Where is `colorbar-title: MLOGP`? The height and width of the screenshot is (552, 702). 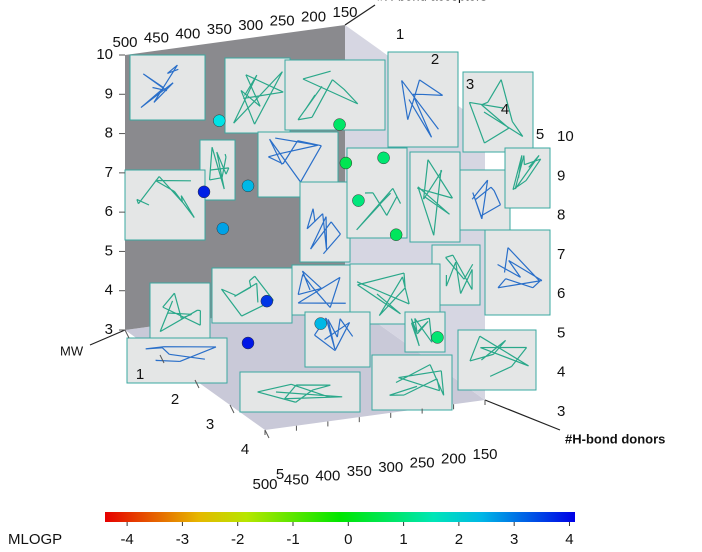
colorbar-title: MLOGP is located at coordinates (35, 539).